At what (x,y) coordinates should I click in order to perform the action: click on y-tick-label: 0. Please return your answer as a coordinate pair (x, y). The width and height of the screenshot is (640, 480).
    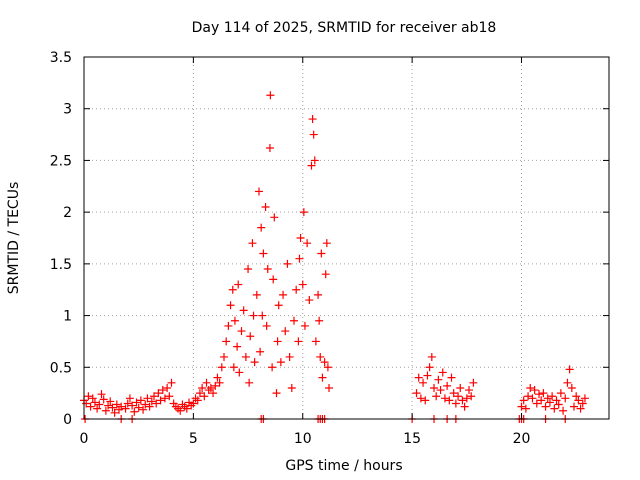
    Looking at the image, I should click on (67, 420).